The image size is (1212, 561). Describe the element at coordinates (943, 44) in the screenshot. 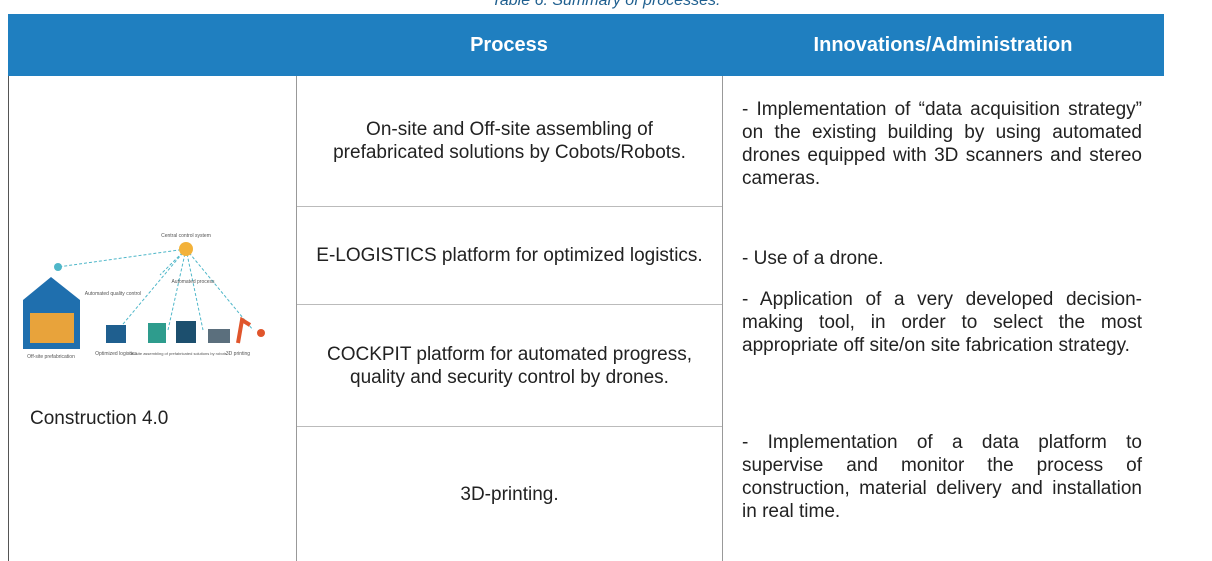

I see `header-innovations: Innovations/Administration` at that location.